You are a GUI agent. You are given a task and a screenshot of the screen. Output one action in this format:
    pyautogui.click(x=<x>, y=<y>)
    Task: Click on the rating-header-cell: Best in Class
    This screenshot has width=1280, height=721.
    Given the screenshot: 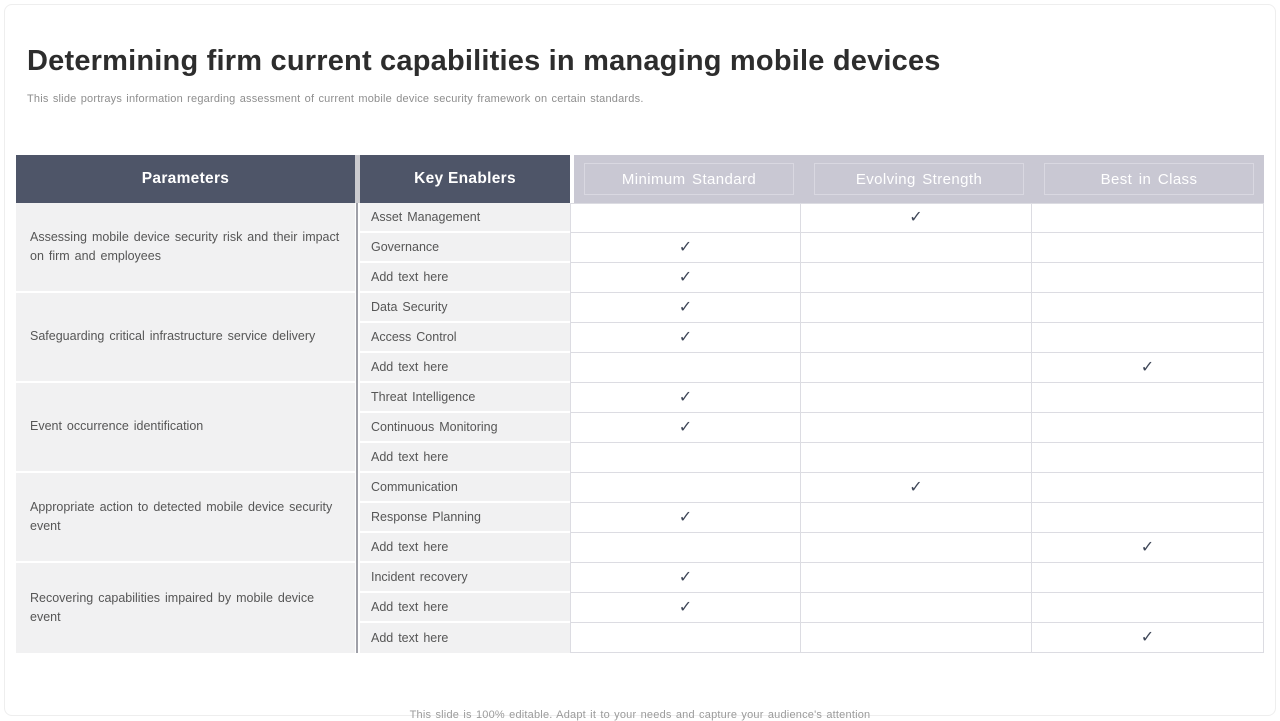 What is the action you would take?
    pyautogui.click(x=1149, y=179)
    